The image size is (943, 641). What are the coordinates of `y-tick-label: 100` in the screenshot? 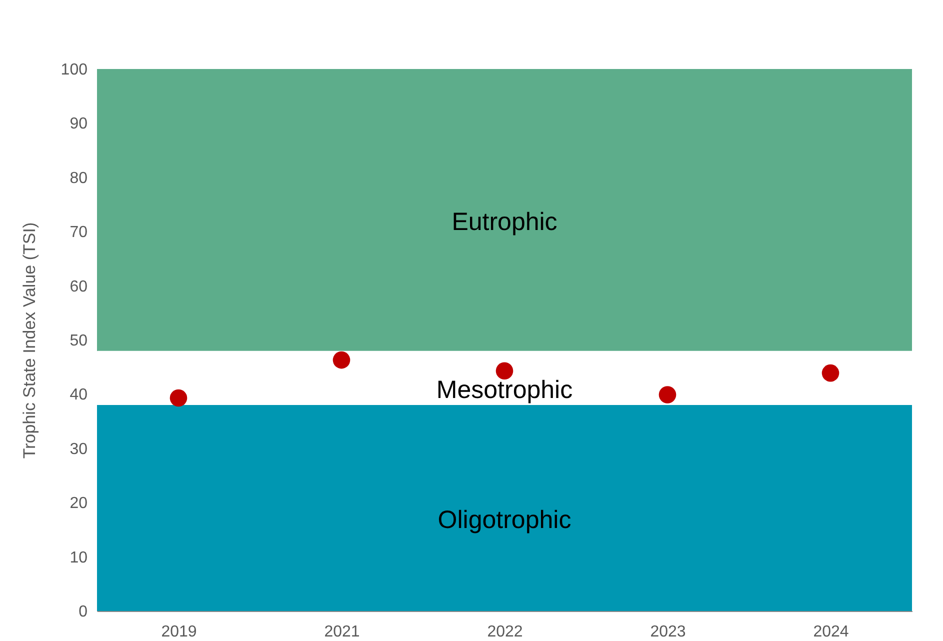 It's located at (74, 70).